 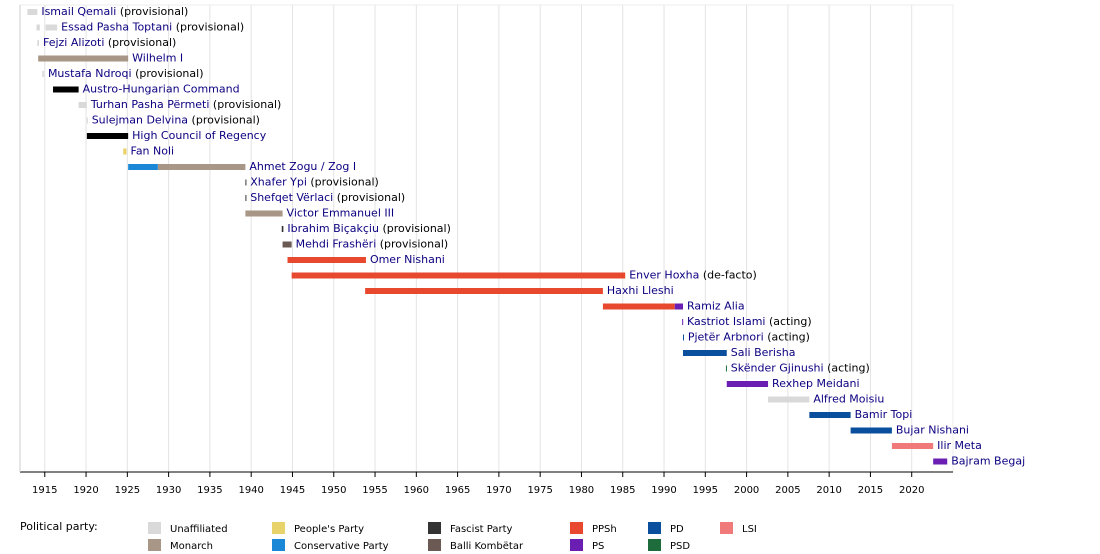 I want to click on person-link: Xhafer Ypi, so click(x=278, y=182).